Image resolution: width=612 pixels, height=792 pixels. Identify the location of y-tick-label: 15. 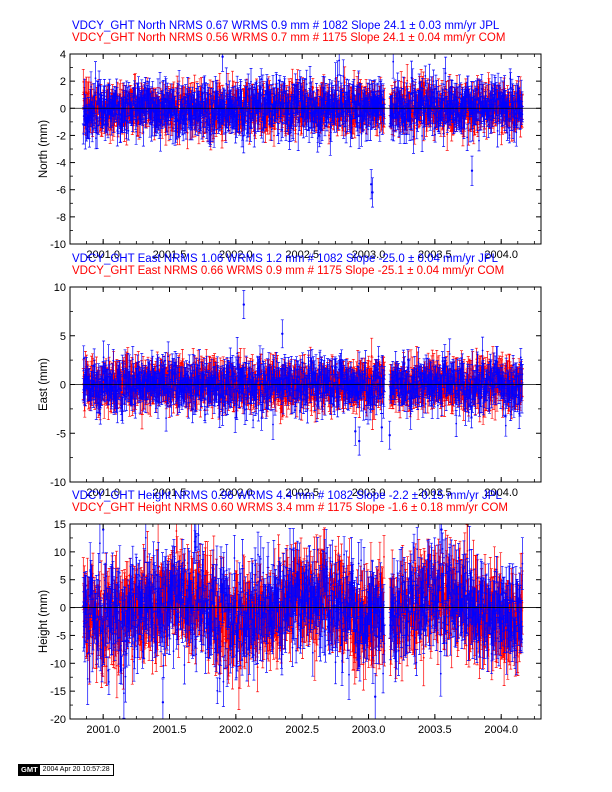
(60, 525).